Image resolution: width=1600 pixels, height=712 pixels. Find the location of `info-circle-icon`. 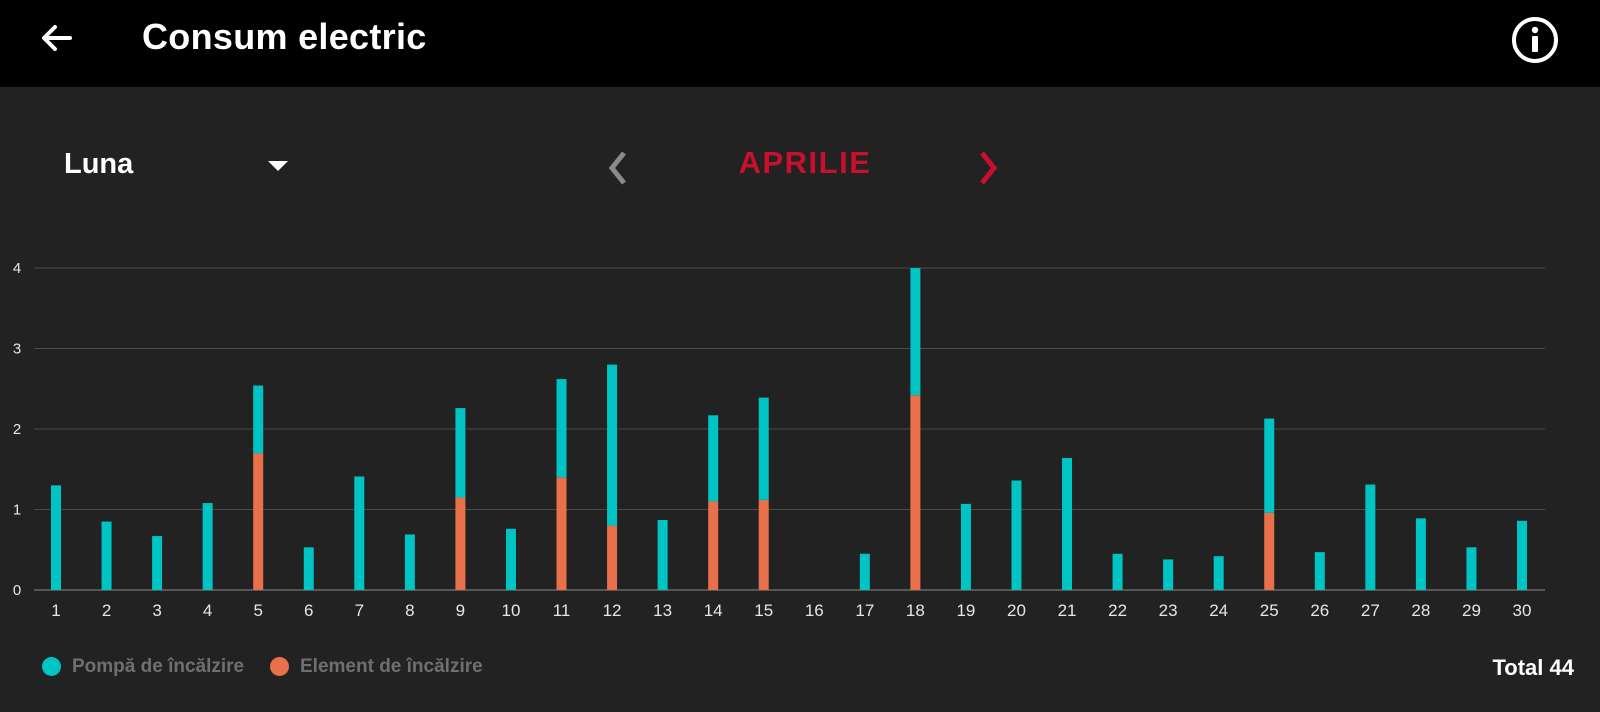

info-circle-icon is located at coordinates (1535, 40).